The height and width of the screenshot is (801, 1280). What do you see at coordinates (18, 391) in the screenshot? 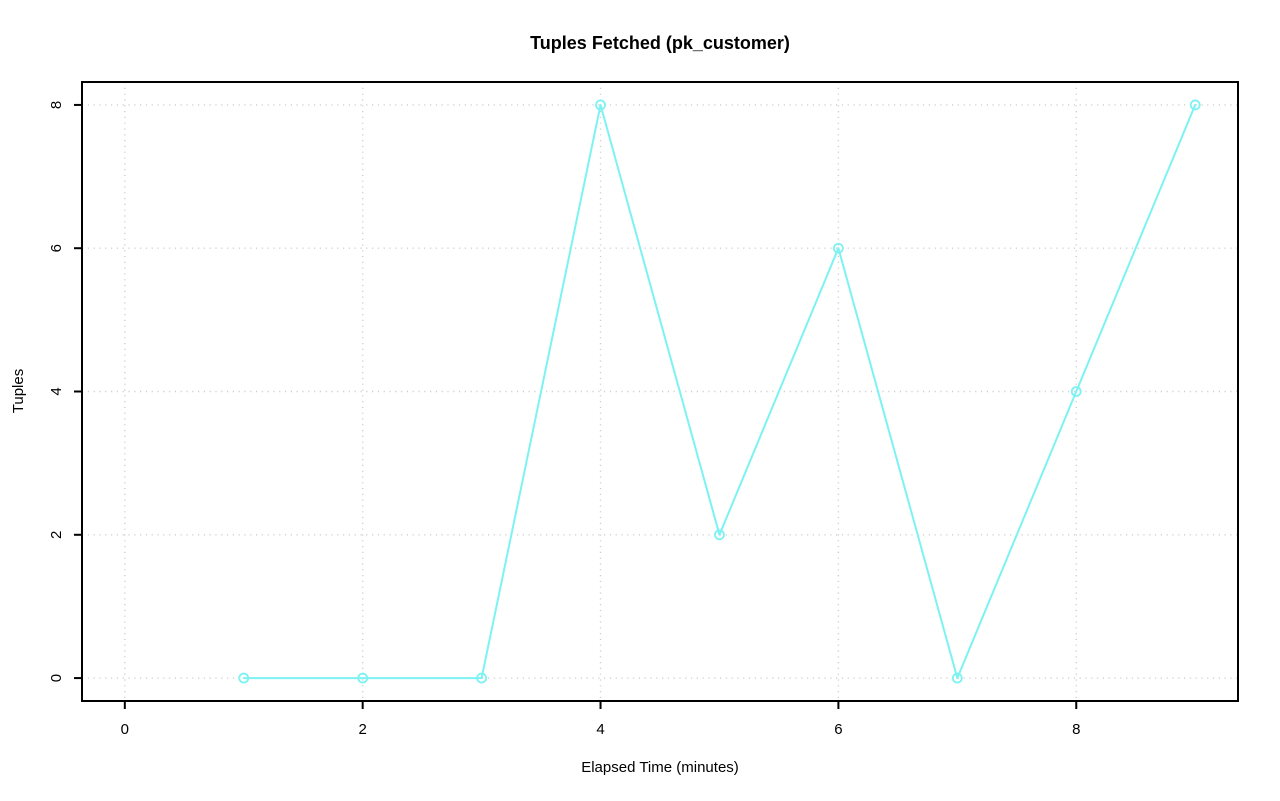
I see `y-axis-title: Tuples` at bounding box center [18, 391].